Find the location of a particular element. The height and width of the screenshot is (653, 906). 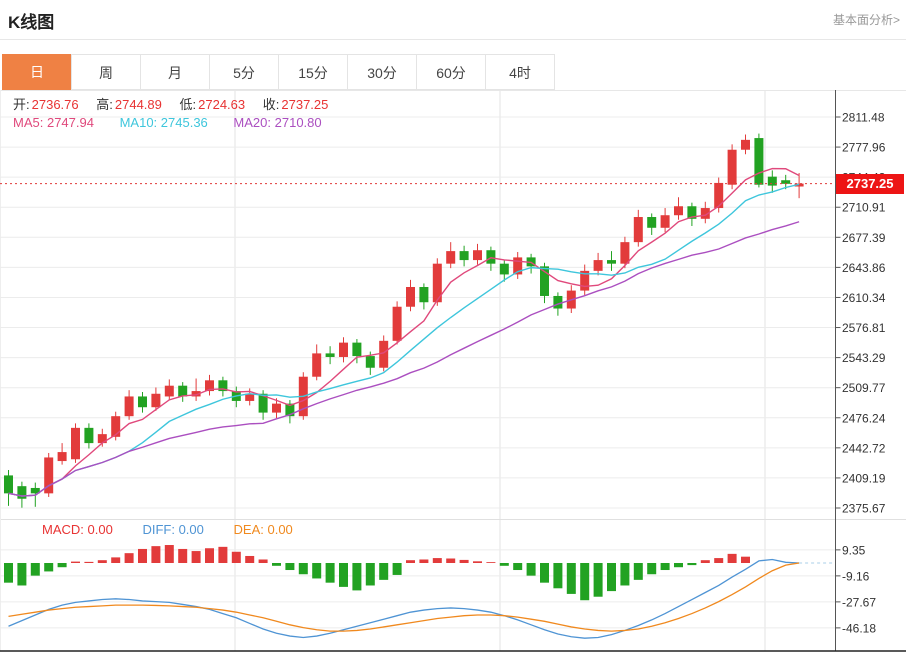

diff-line is located at coordinates (404, 598).